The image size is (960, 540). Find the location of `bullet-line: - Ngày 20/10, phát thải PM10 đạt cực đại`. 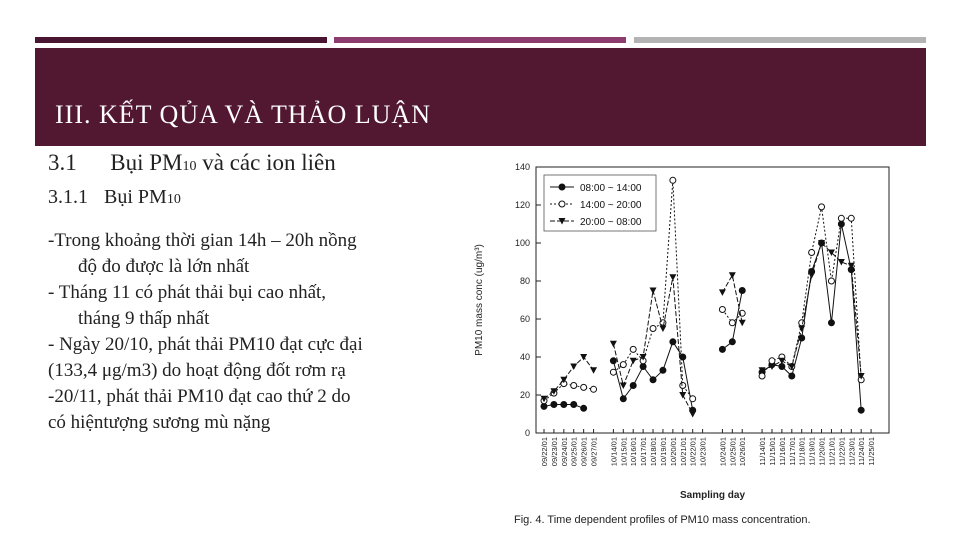

bullet-line: - Ngày 20/10, phát thải PM10 đạt cực đại is located at coordinates (205, 344).